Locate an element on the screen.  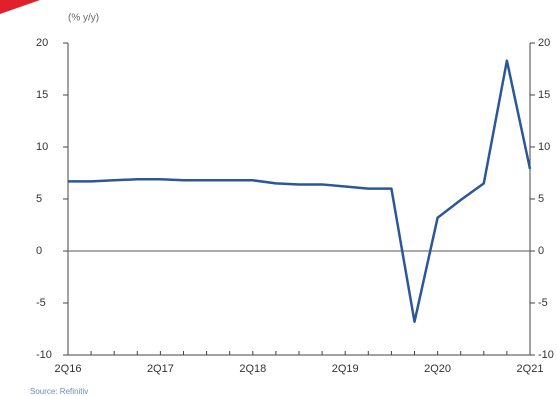
y-tick-label: 20 is located at coordinates (42, 43).